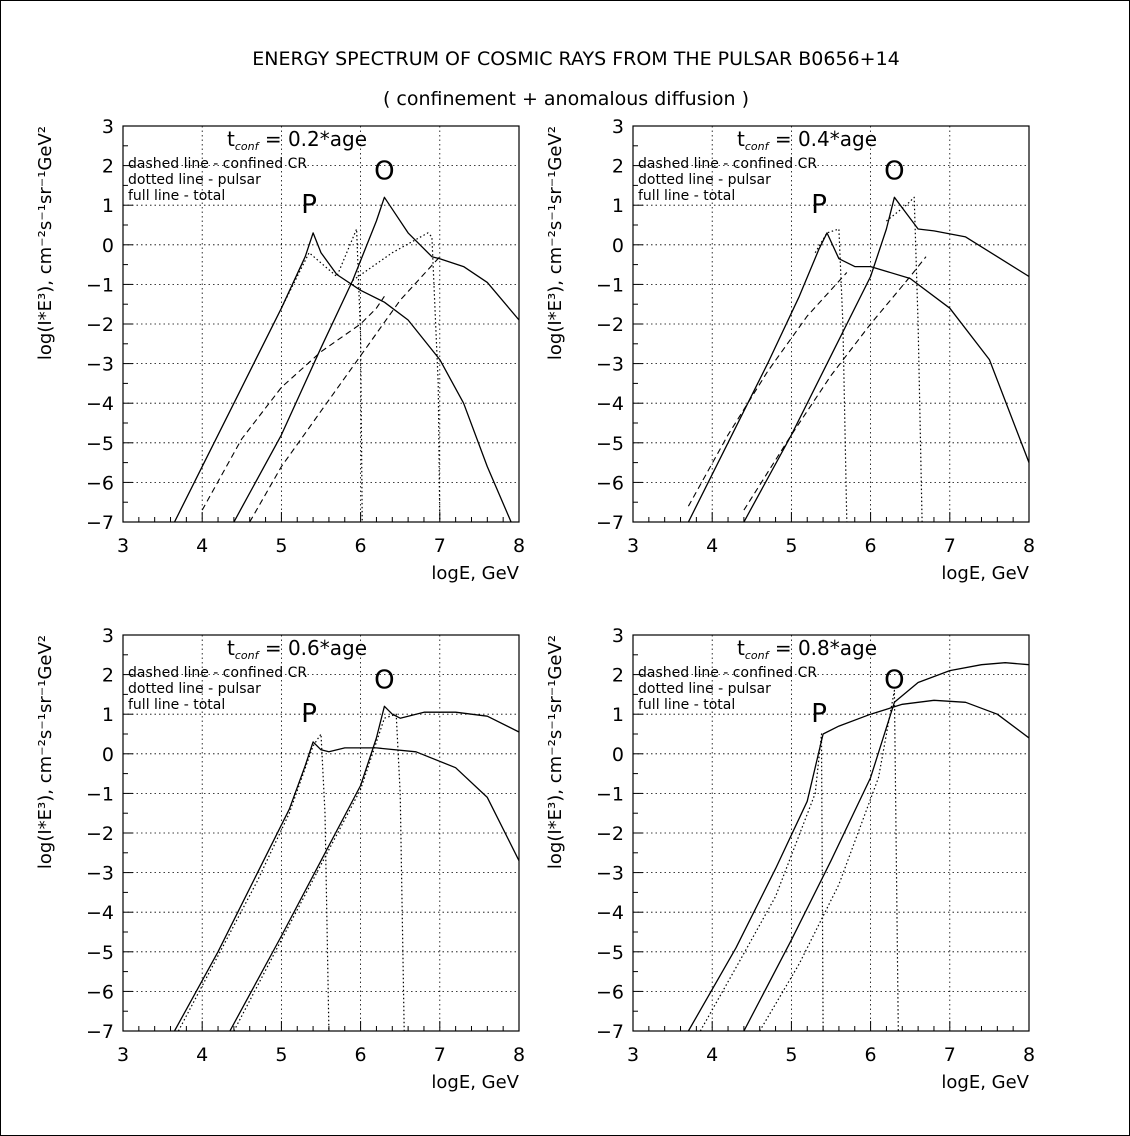  What do you see at coordinates (297, 649) in the screenshot?
I see `panel-title: tconf = 0.6*age` at bounding box center [297, 649].